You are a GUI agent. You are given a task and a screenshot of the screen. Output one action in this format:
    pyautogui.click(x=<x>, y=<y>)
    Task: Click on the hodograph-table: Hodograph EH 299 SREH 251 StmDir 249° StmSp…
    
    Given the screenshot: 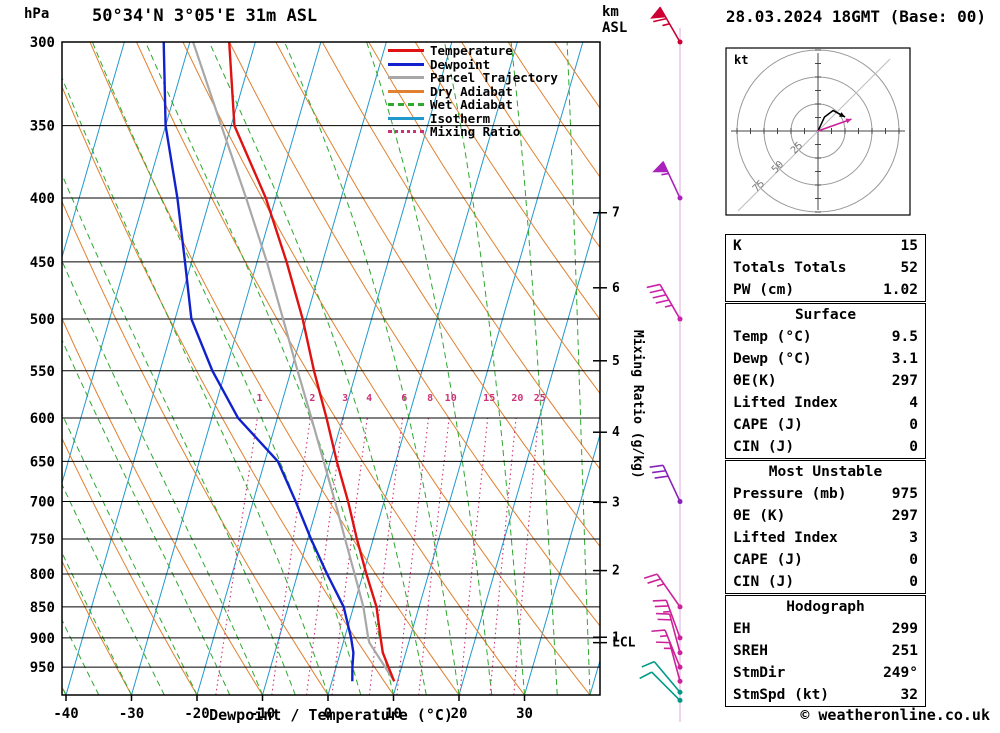 What is the action you would take?
    pyautogui.click(x=825, y=651)
    